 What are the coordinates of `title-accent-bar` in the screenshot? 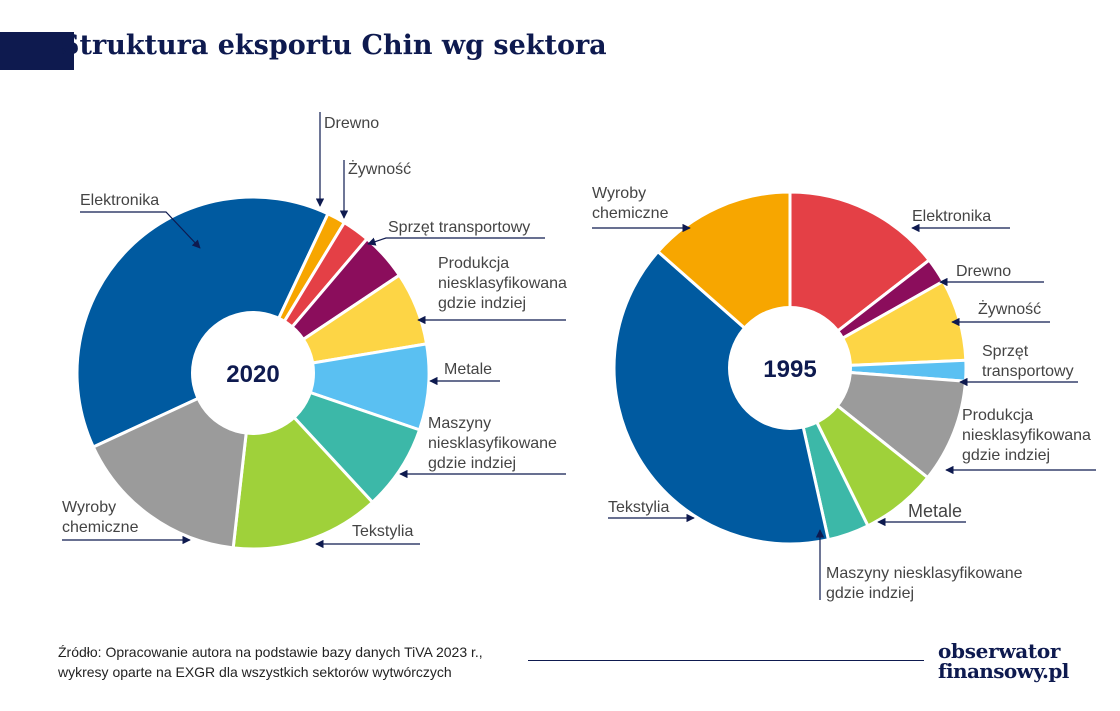 It's located at (37, 51).